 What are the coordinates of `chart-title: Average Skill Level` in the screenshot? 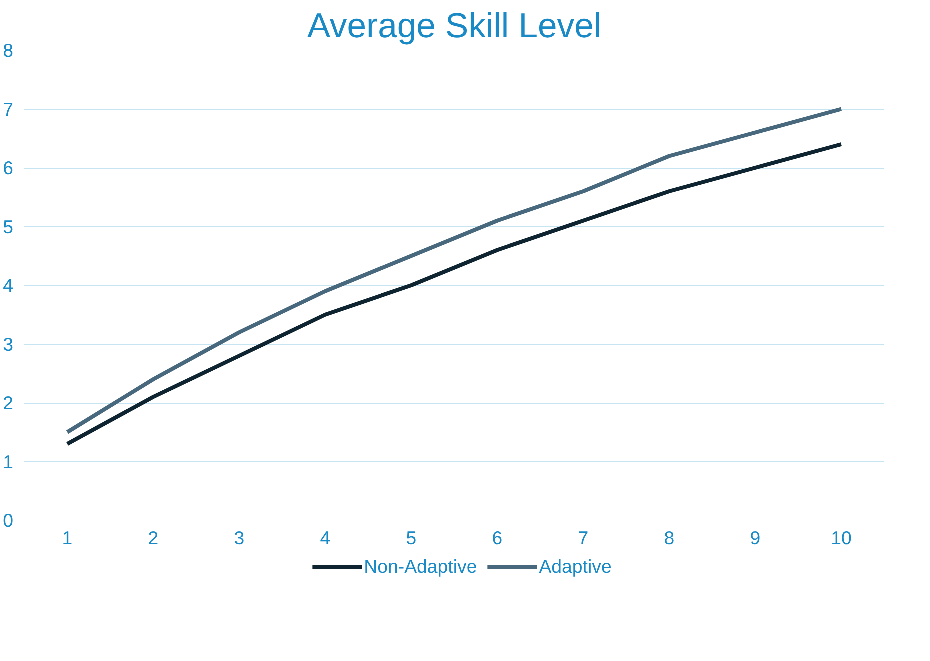 It's located at (454, 27).